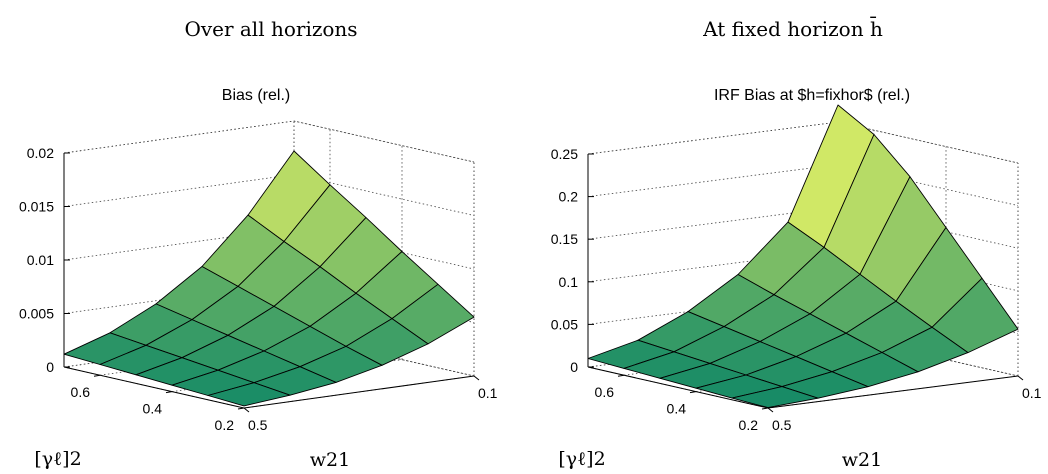  Describe the element at coordinates (812, 95) in the screenshot. I see `chart-title: IRF Bias at $h=fixhor$ (rel.)` at that location.